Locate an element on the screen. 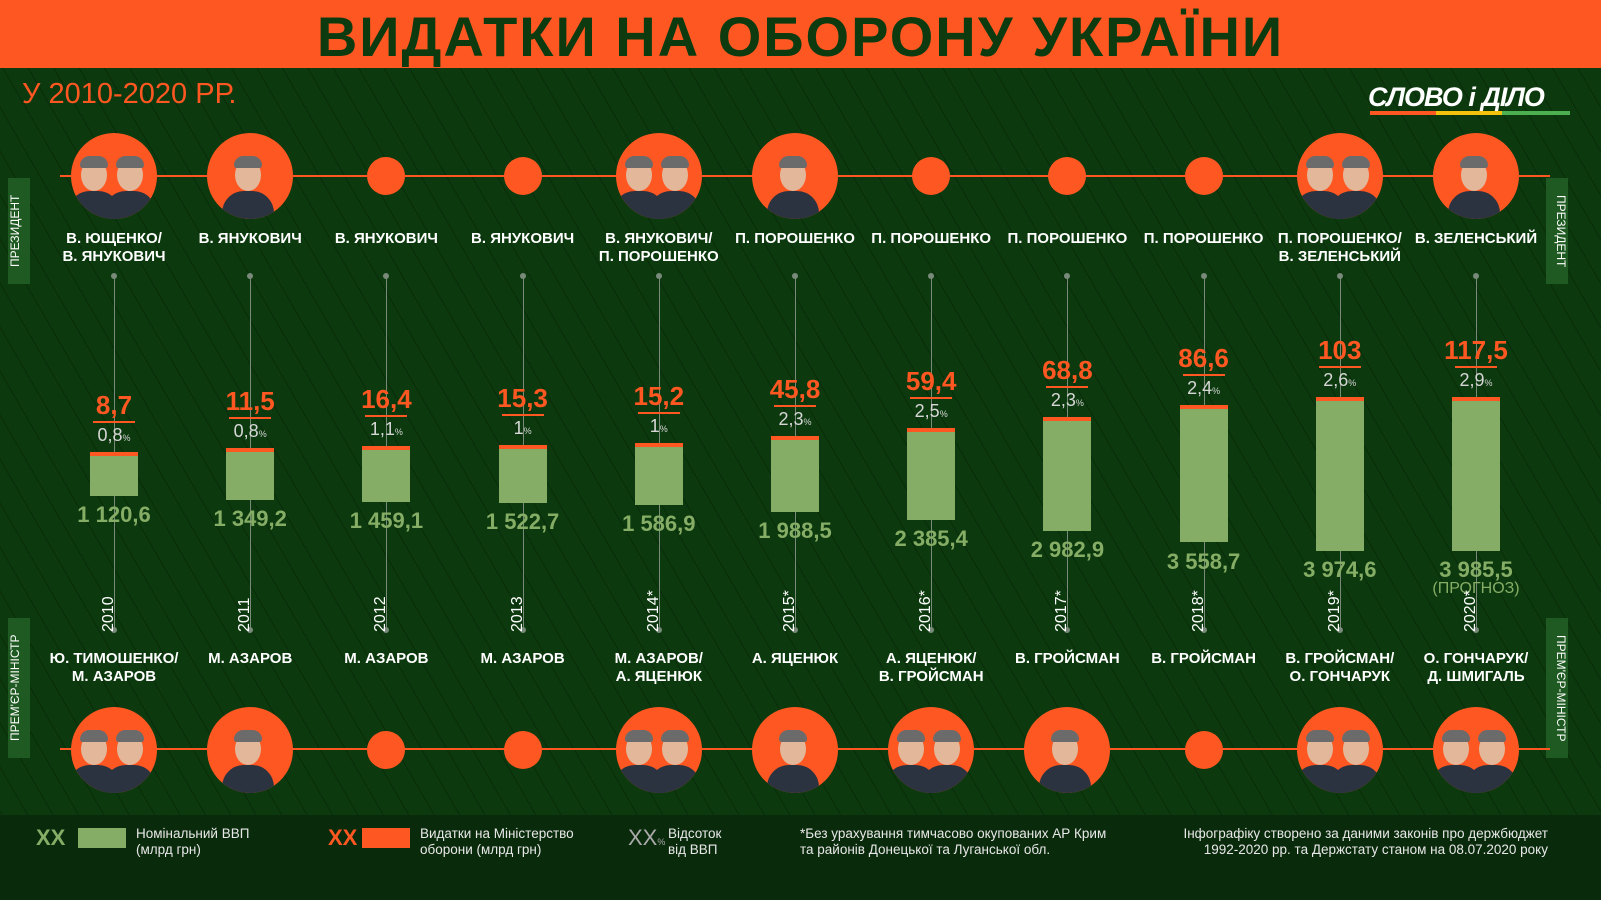  legend-gdp-label: Номінальний ВВП (млрд грн) is located at coordinates (193, 841).